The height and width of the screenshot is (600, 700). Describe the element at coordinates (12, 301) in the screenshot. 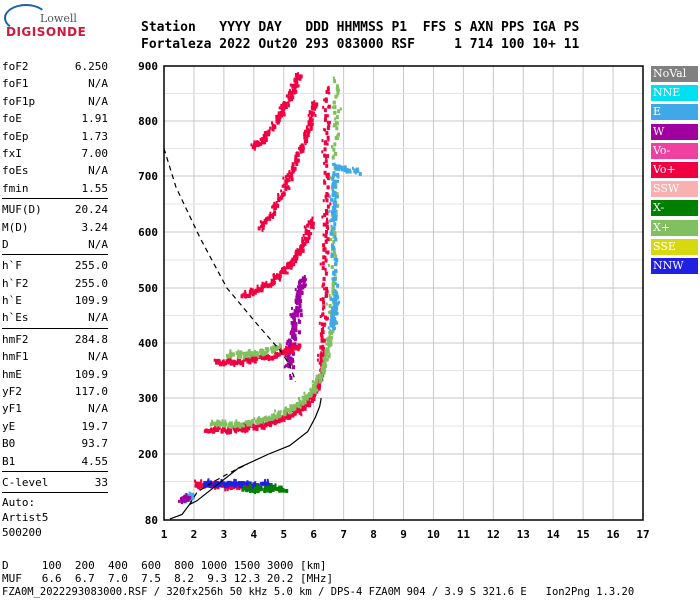

I see `param-key: h`E` at that location.